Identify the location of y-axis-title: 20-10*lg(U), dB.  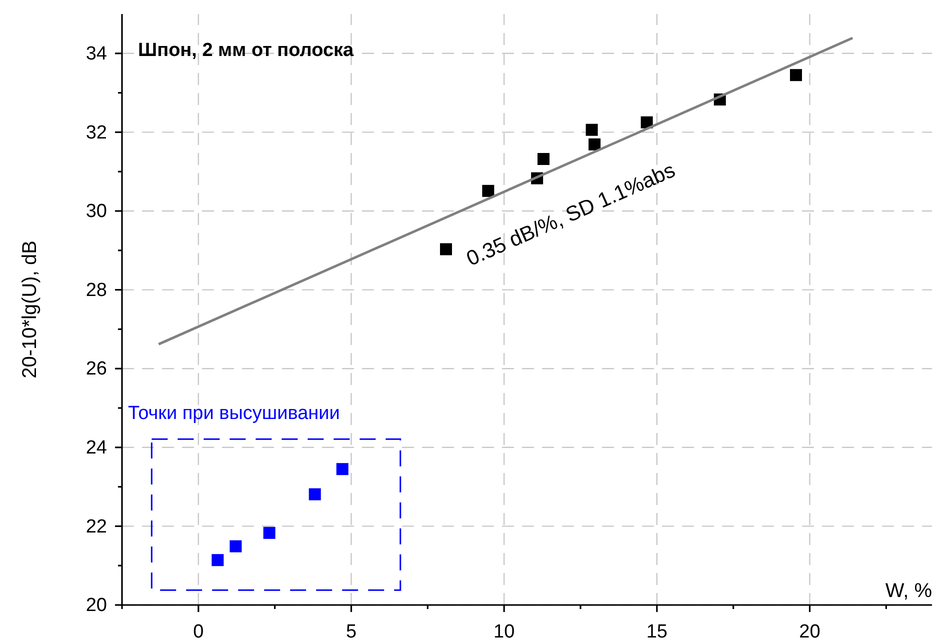
(30, 309).